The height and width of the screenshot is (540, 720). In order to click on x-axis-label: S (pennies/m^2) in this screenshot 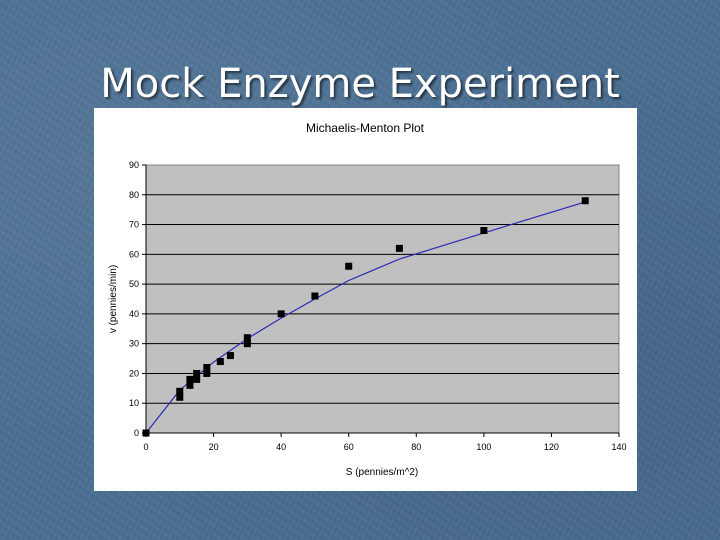, I will do `click(382, 472)`.